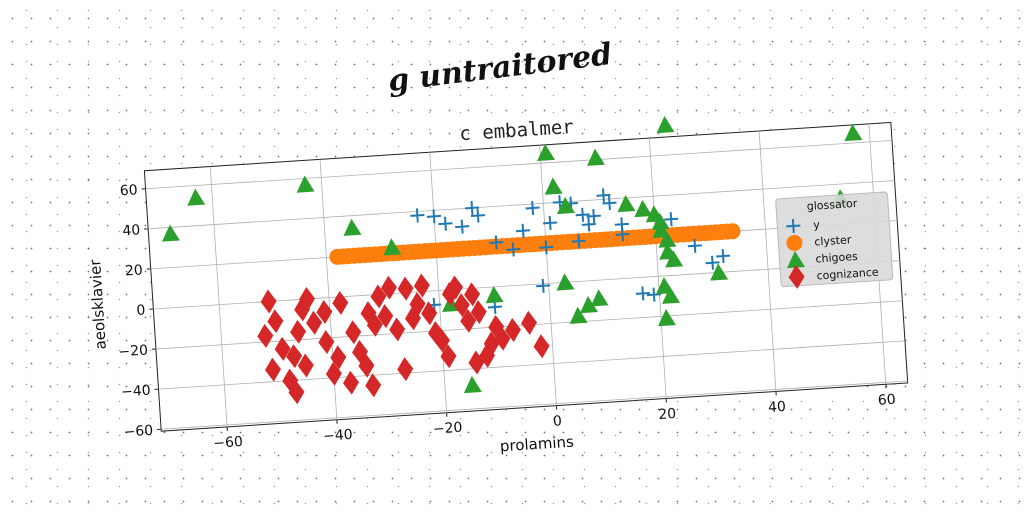  What do you see at coordinates (338, 436) in the screenshot?
I see `x-tick-label: −40` at bounding box center [338, 436].